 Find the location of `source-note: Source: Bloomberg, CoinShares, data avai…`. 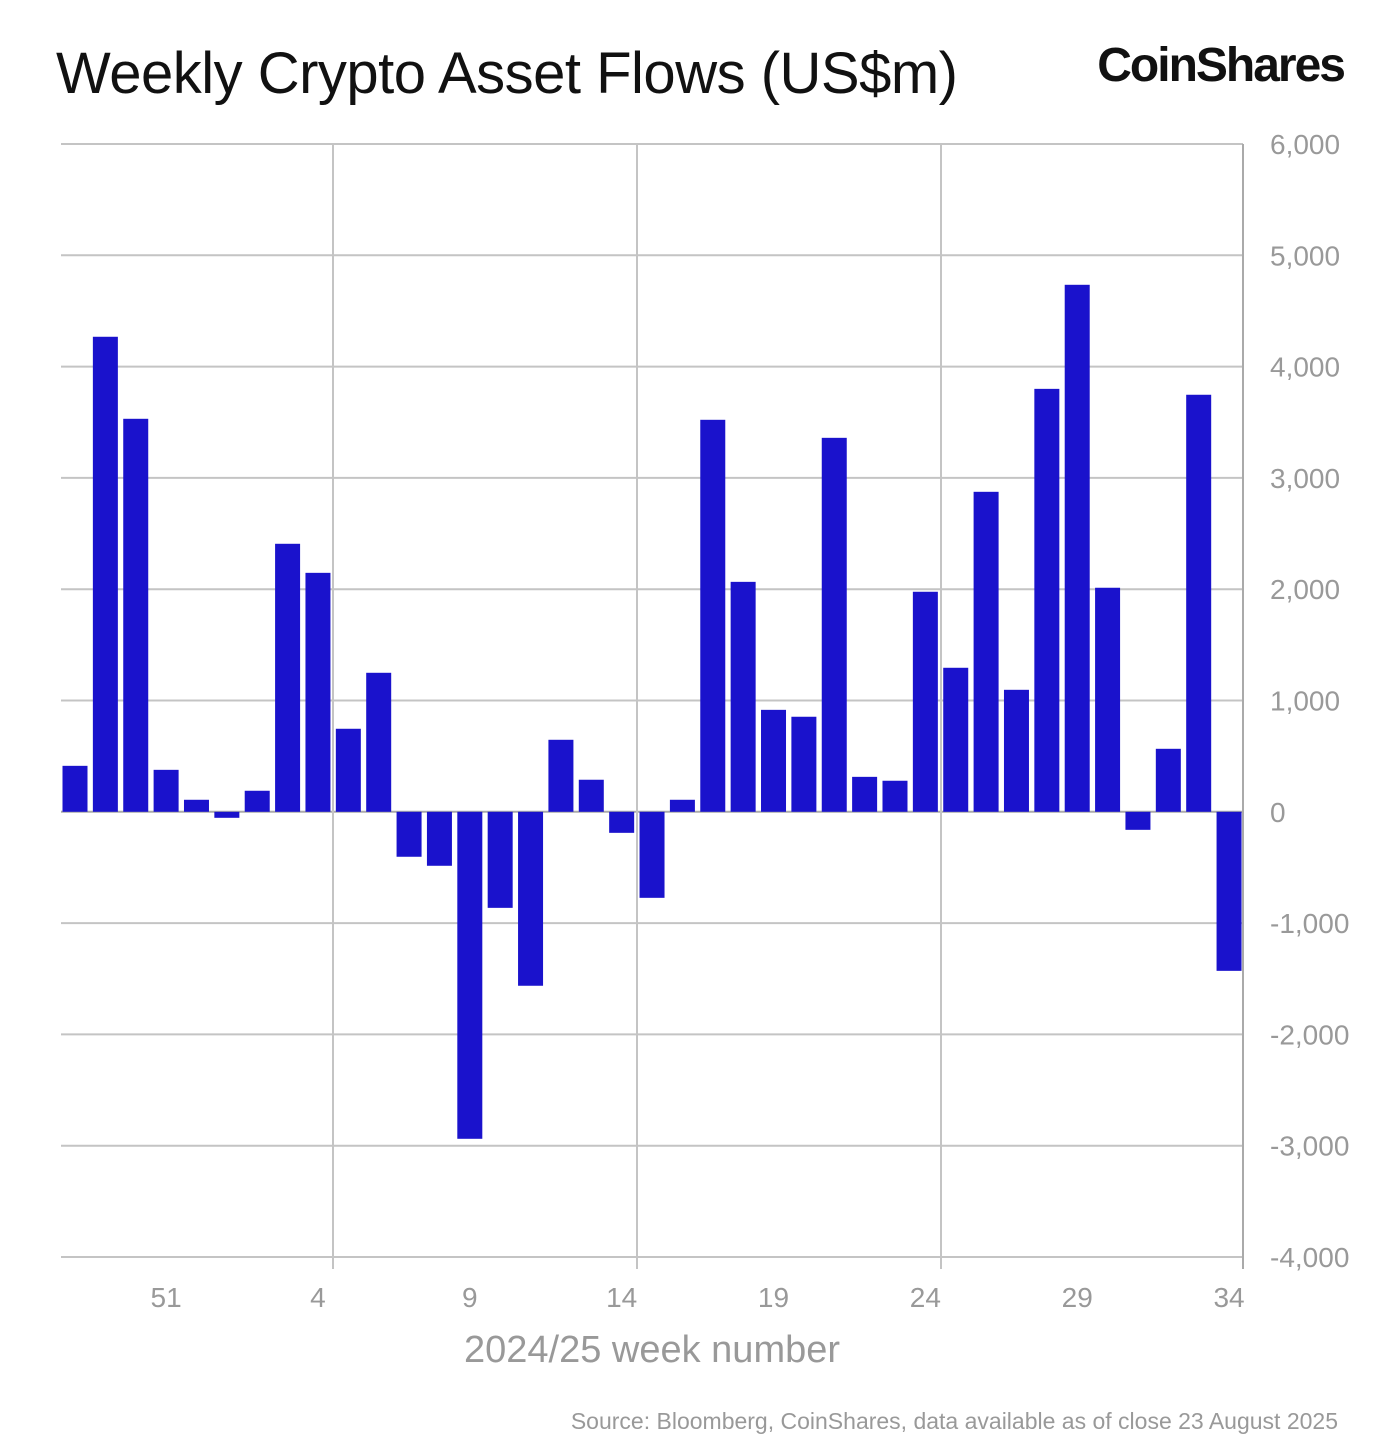

source-note: Source: Bloomberg, CoinShares, data avai… is located at coordinates (954, 1421).